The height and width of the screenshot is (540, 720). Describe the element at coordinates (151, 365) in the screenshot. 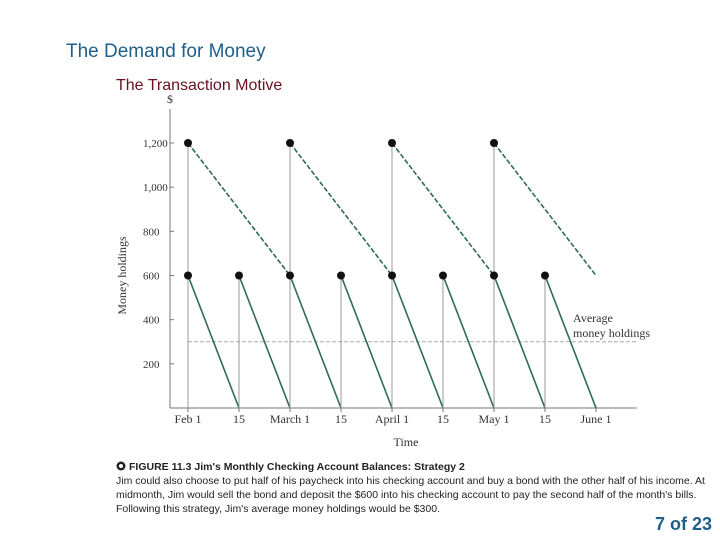

I see `y-tick-label: 200` at that location.